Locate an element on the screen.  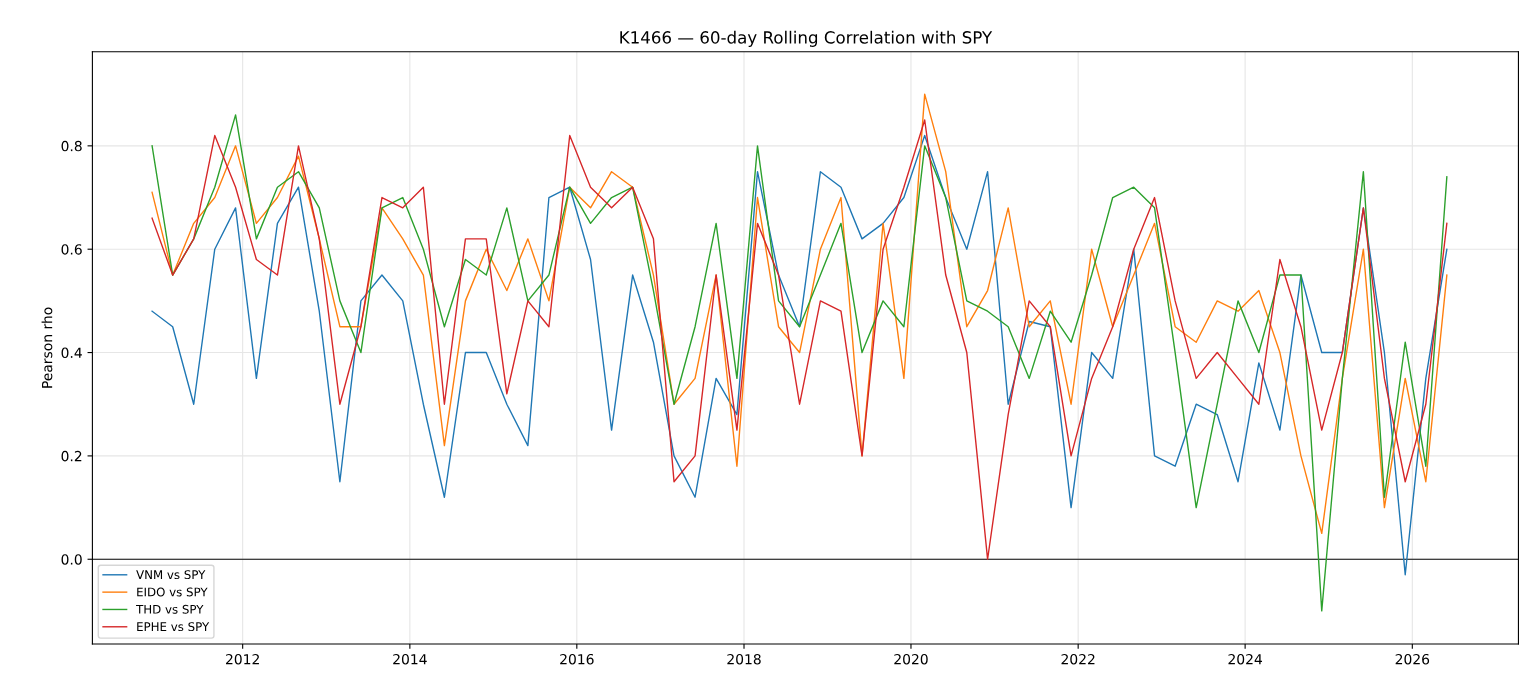
legend-label: EPHE vs SPY is located at coordinates (173, 627).